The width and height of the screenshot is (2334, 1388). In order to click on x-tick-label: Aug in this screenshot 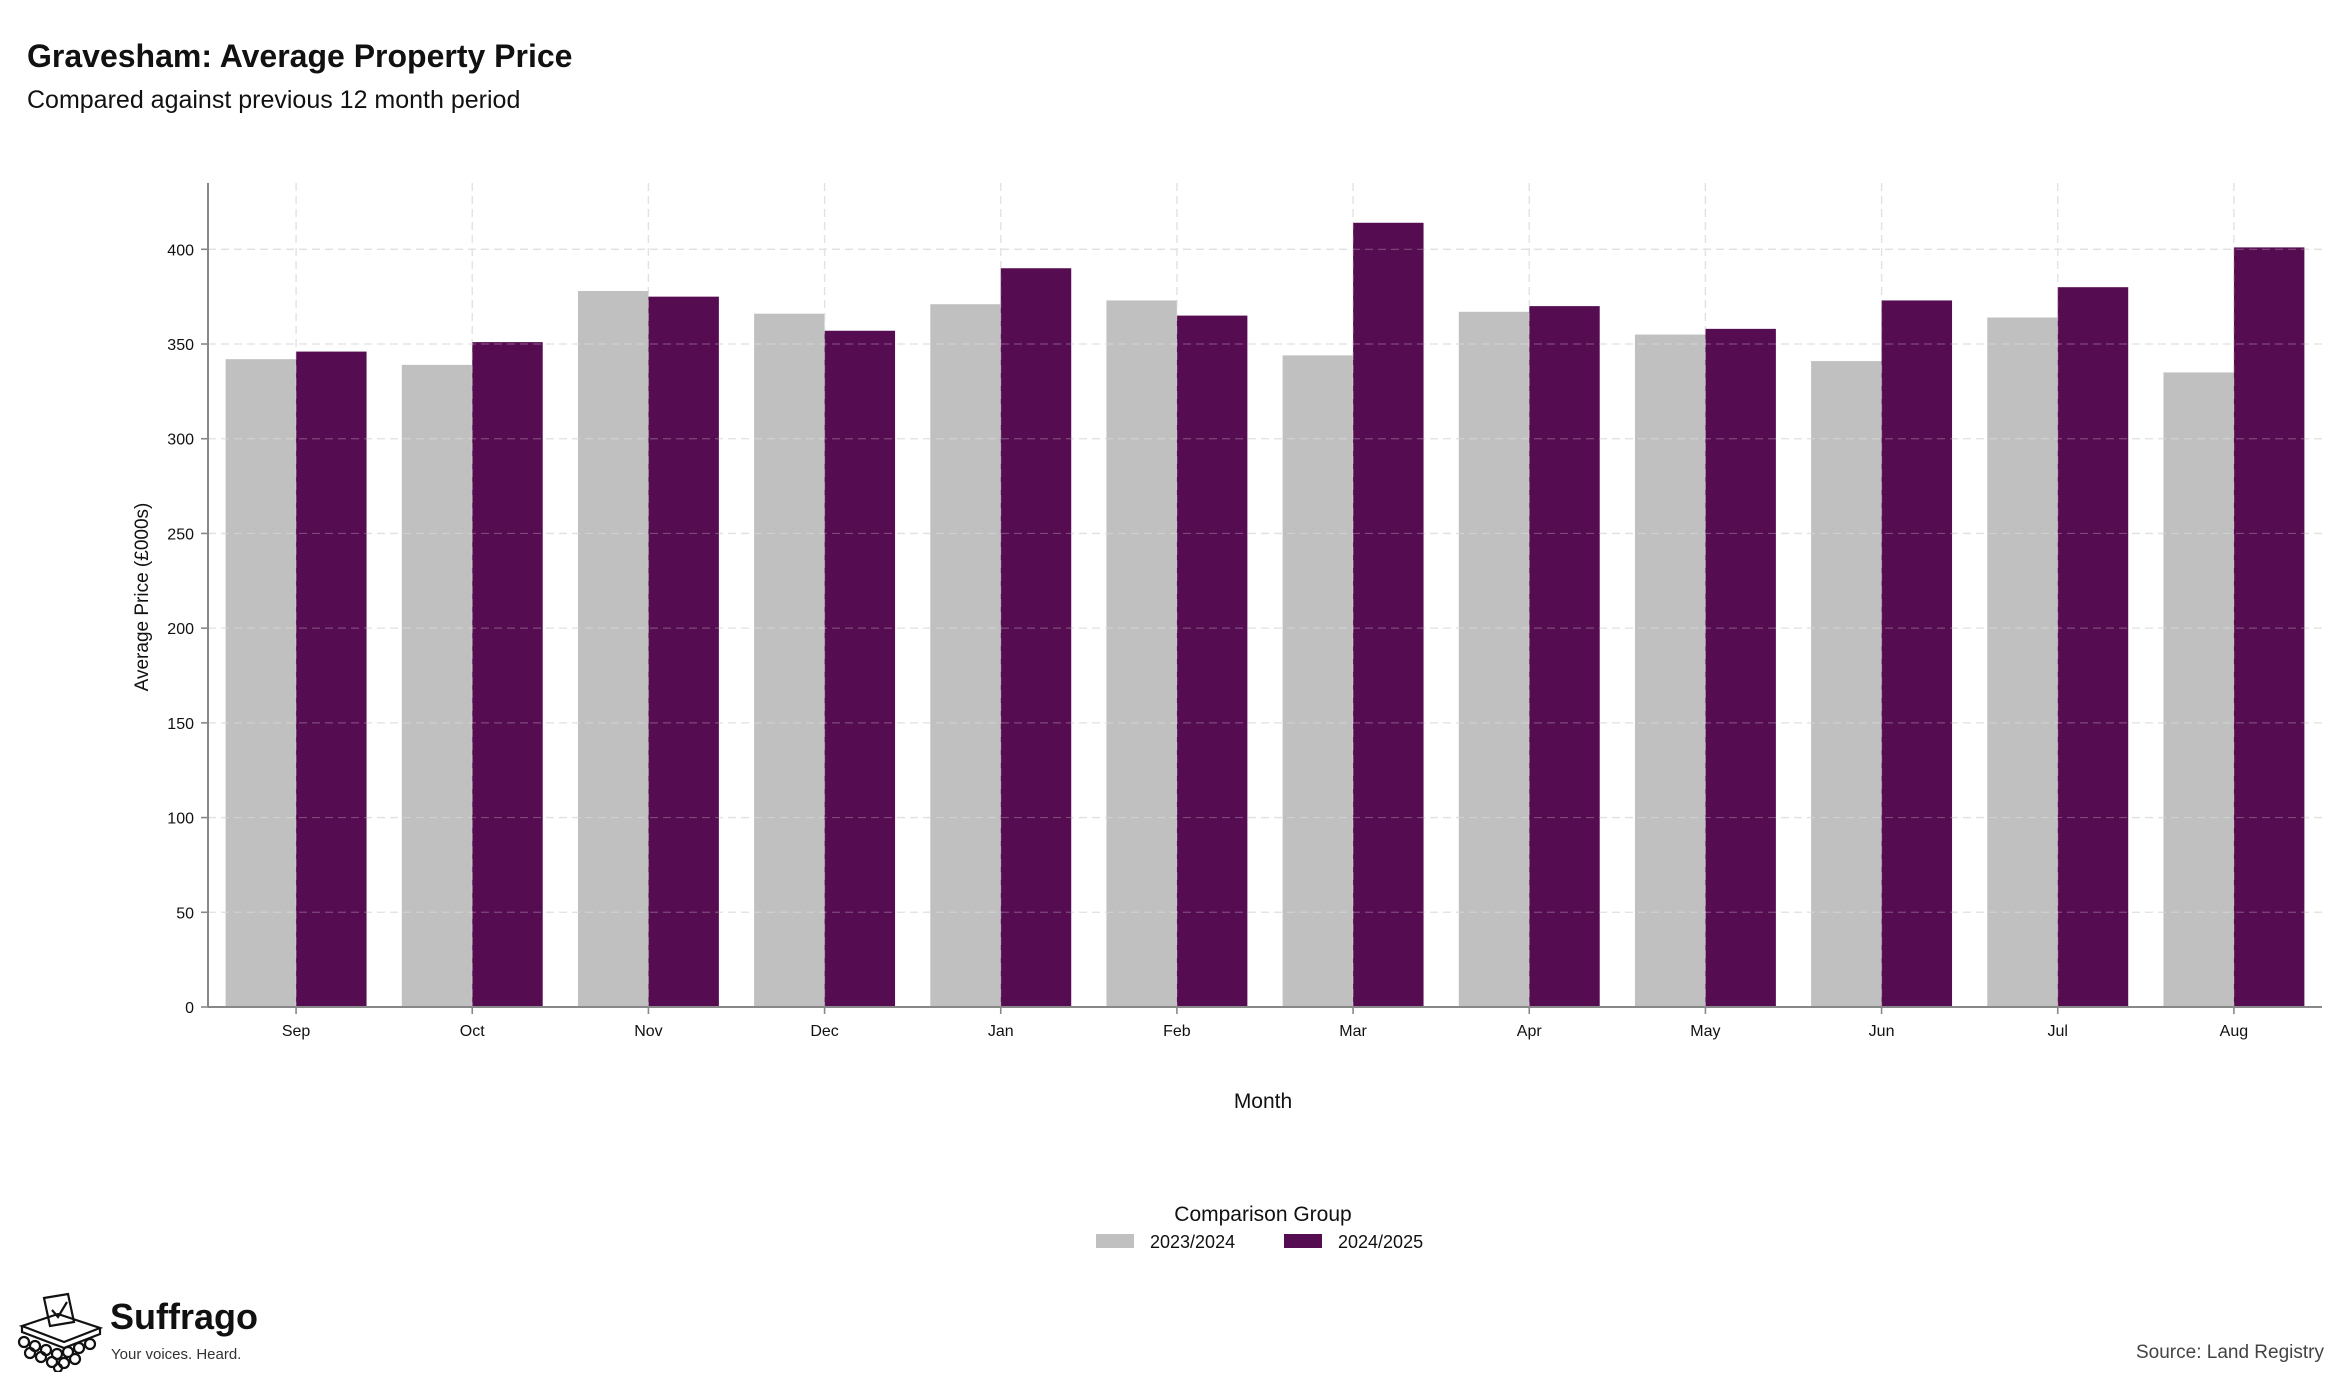, I will do `click(2234, 1031)`.